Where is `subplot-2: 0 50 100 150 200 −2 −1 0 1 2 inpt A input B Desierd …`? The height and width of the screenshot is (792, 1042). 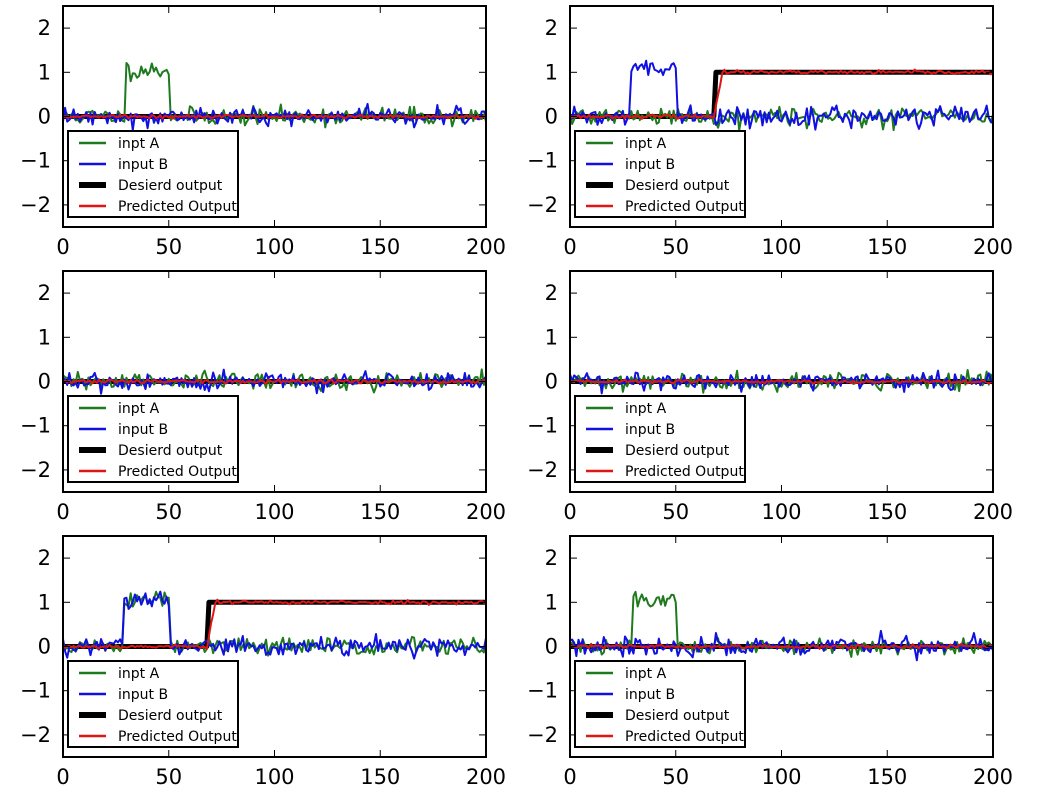
subplot-2: 0 50 100 150 200 −2 −1 0 1 2 inpt A input B Desierd … is located at coordinates (770, 132).